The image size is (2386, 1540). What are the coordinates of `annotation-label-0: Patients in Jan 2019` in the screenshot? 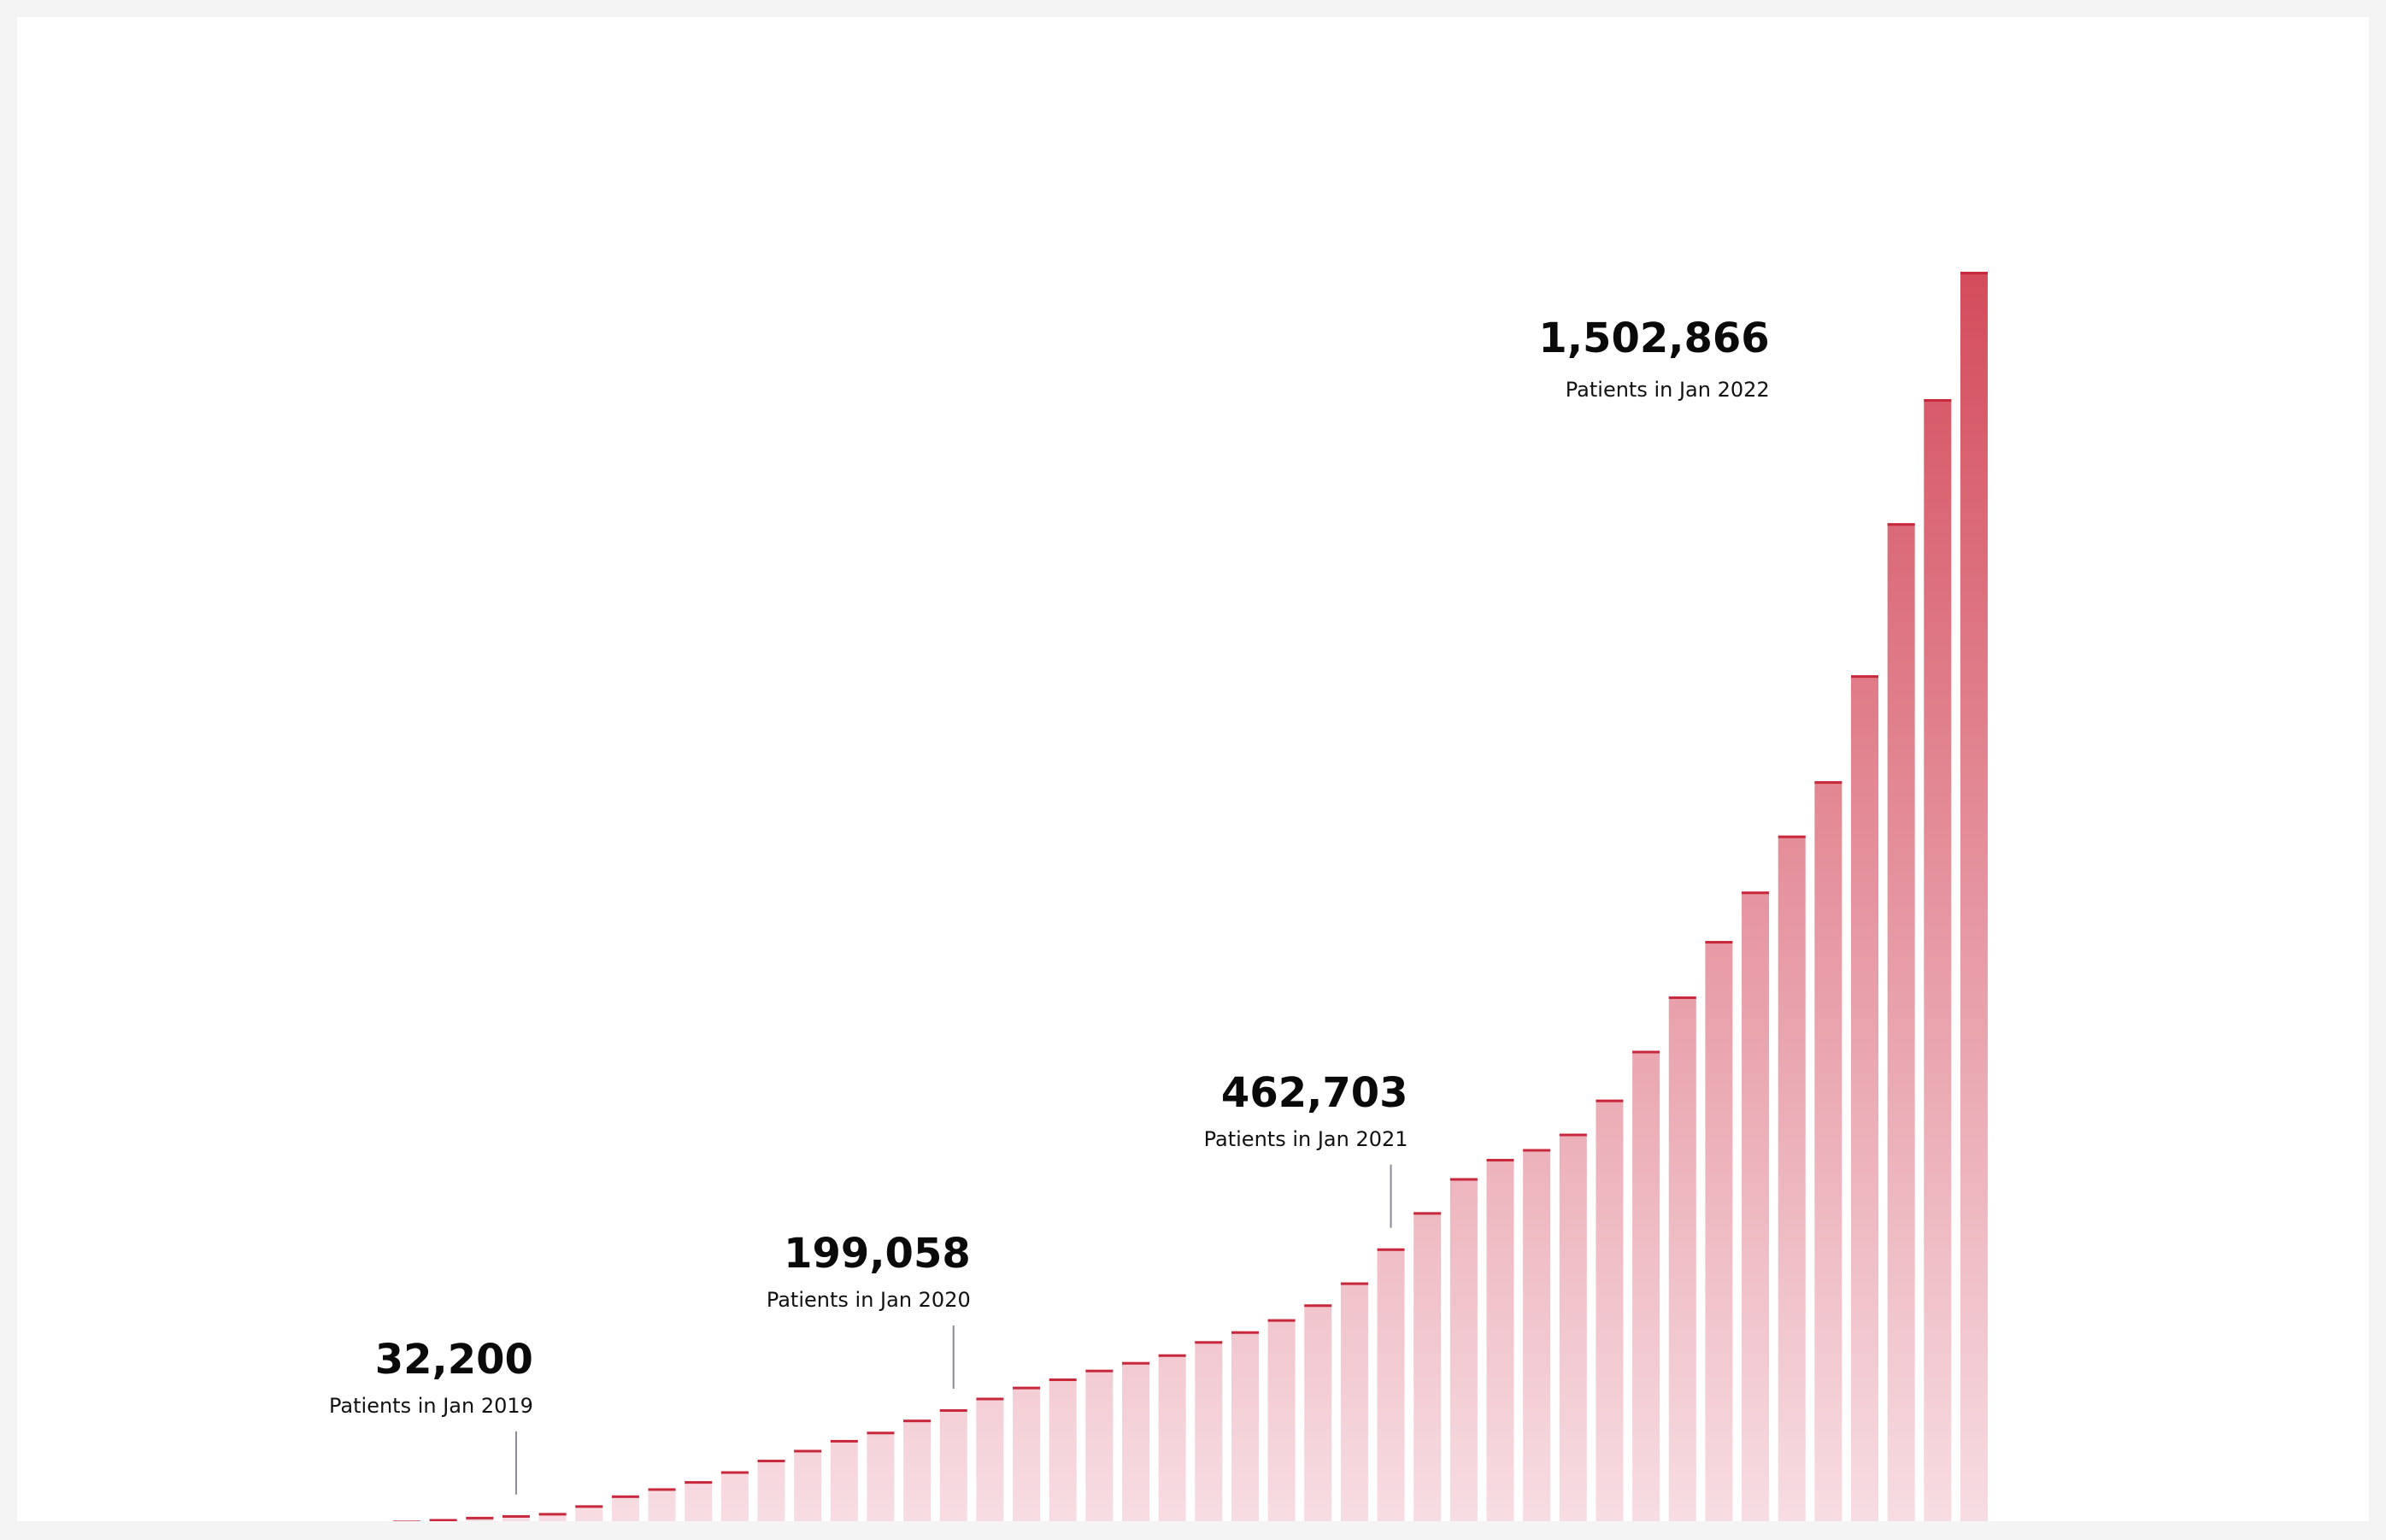 It's located at (431, 1406).